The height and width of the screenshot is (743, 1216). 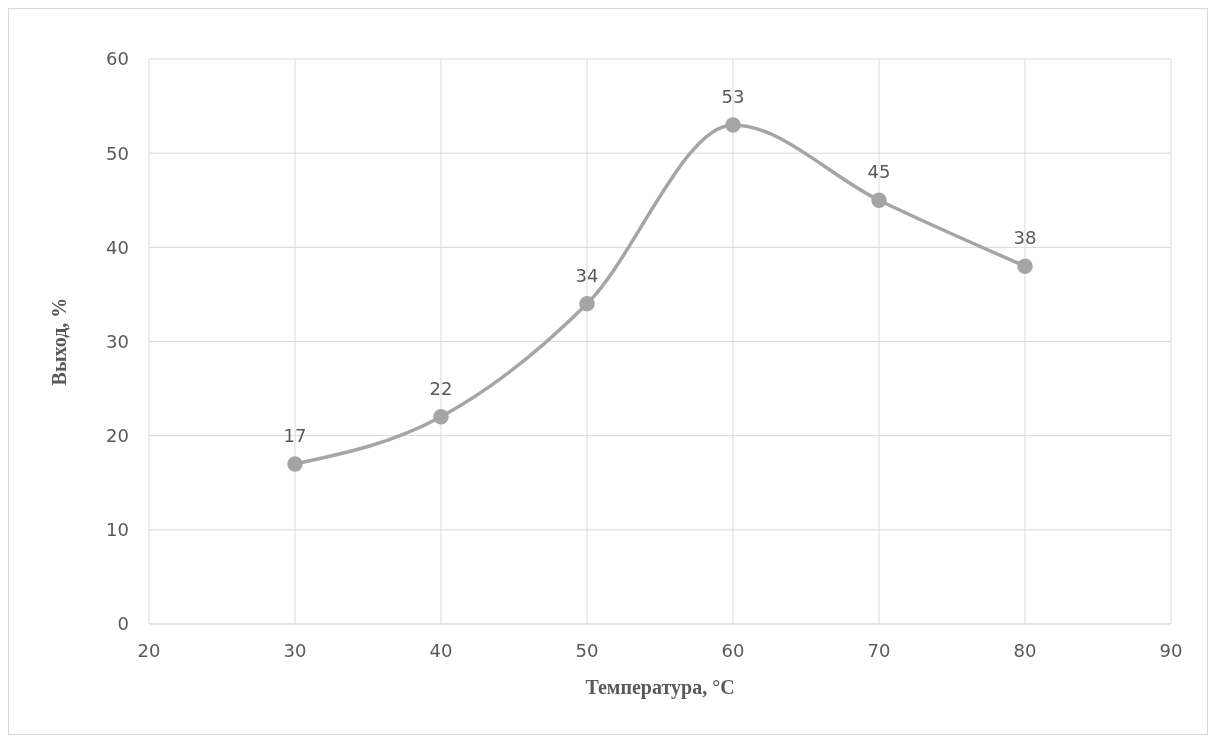 What do you see at coordinates (441, 388) in the screenshot?
I see `data-label: 22` at bounding box center [441, 388].